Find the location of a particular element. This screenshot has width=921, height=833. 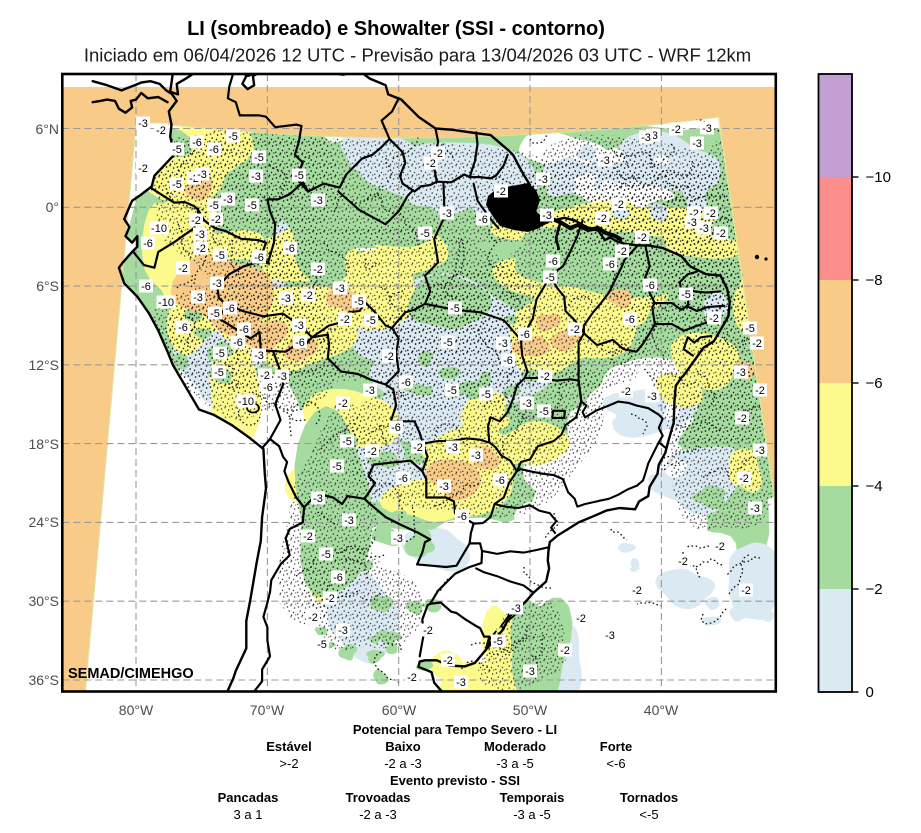

svg-text: −6 is located at coordinates (874, 383).